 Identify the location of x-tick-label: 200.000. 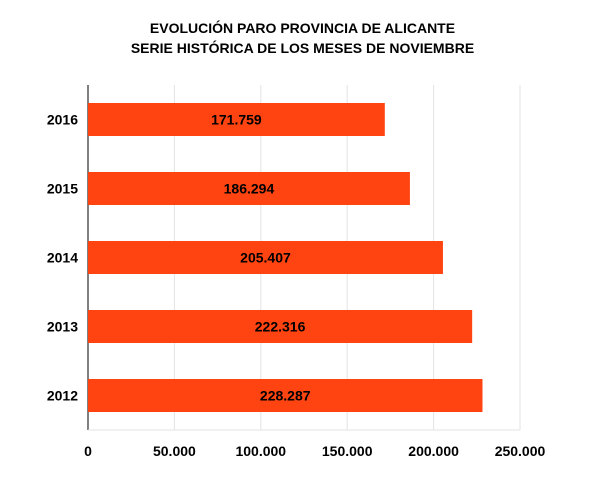
(433, 451).